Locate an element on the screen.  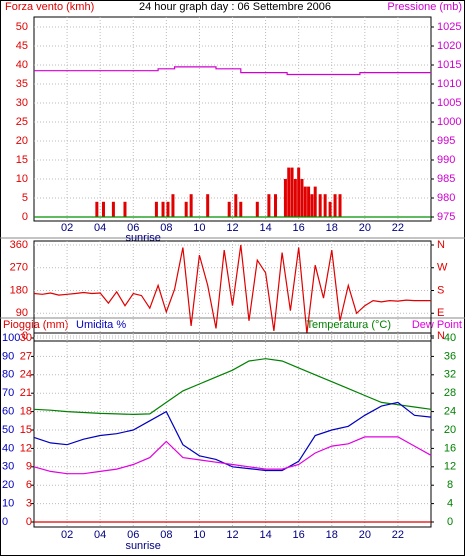
y2-tick-label: 24 is located at coordinates (450, 412).